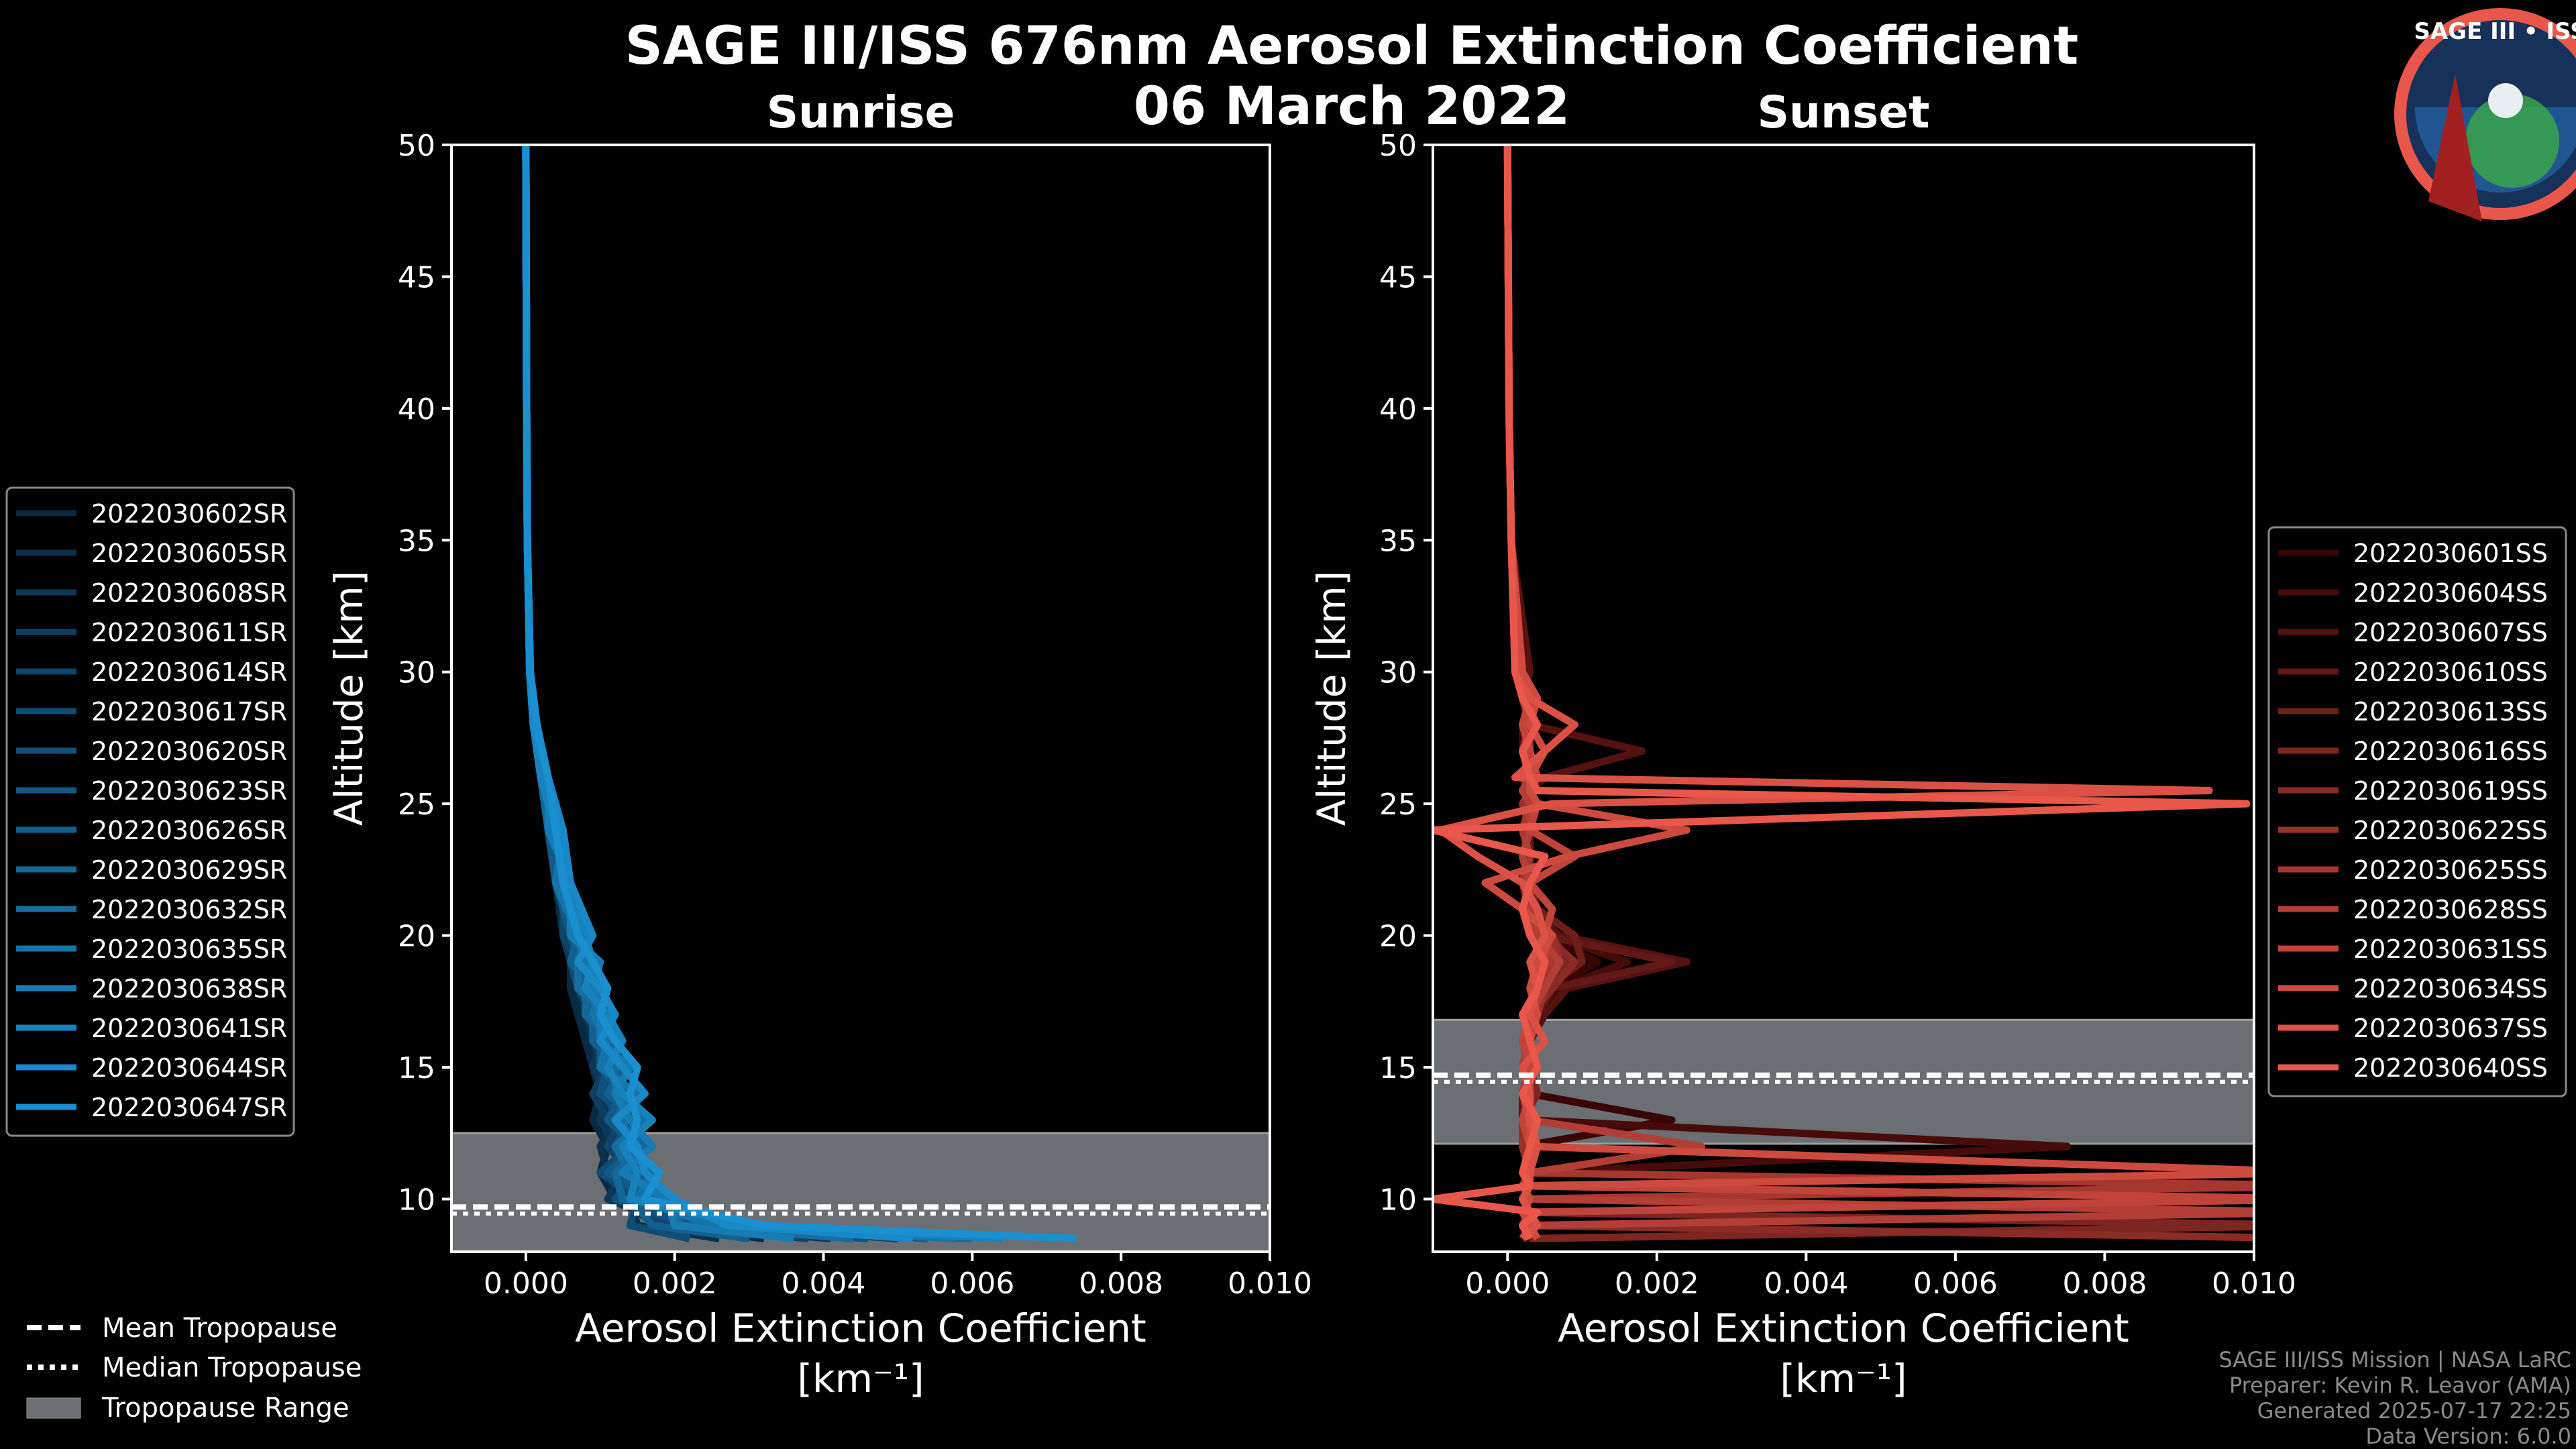 The height and width of the screenshot is (1449, 2576). What do you see at coordinates (643, 693) in the screenshot?
I see `series-line-2022030602SR` at bounding box center [643, 693].